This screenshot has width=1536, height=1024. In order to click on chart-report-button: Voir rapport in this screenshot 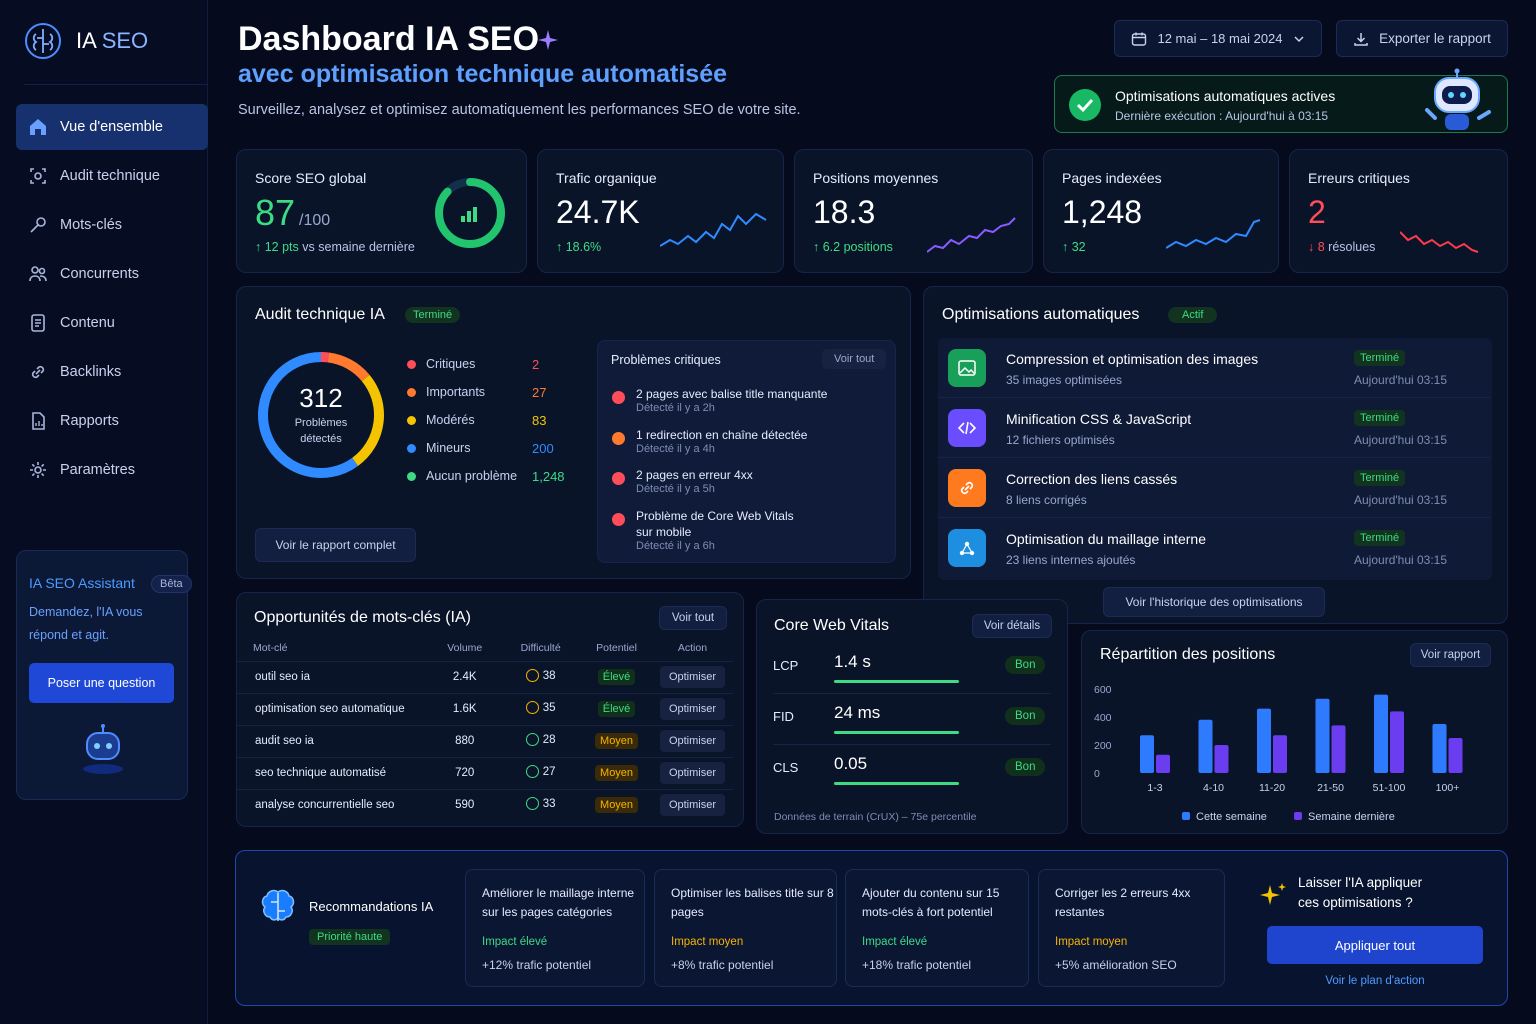, I will do `click(1450, 655)`.